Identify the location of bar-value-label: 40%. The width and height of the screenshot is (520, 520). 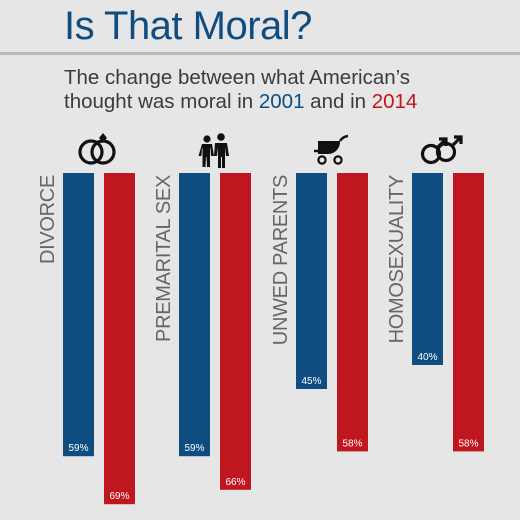
(427, 357).